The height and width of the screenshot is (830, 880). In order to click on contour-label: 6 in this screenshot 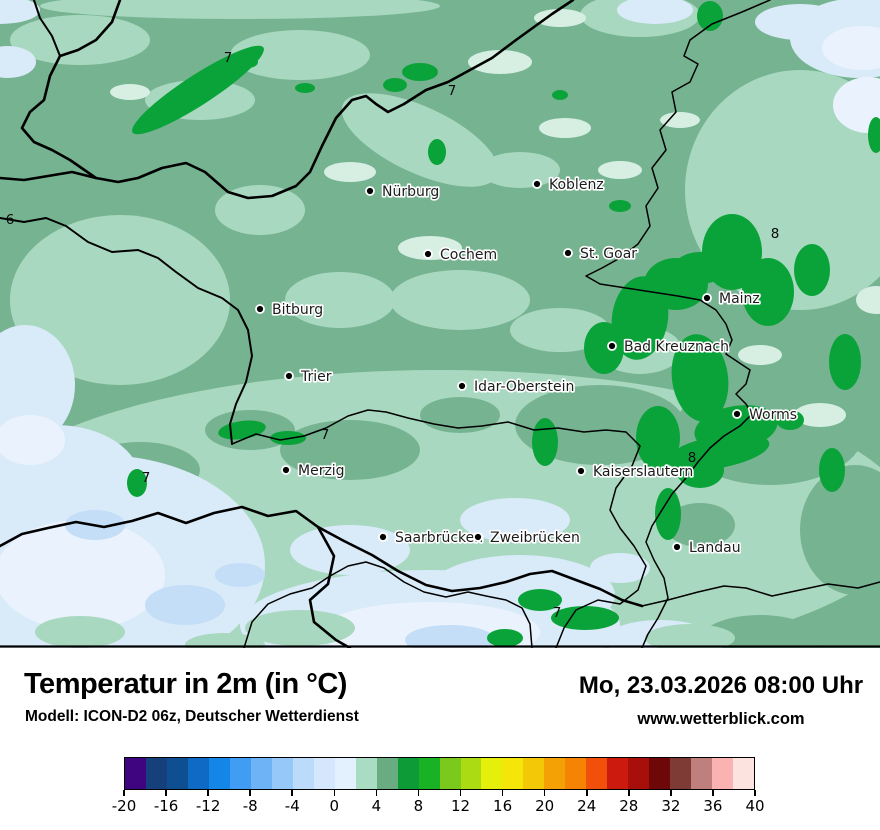, I will do `click(10, 220)`.